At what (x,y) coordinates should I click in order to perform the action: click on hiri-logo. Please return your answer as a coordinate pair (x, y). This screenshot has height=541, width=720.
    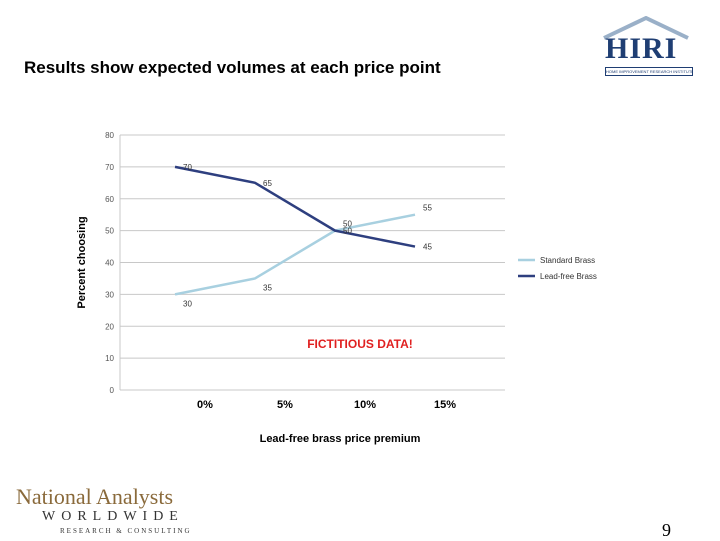
    Looking at the image, I should click on (646, 28).